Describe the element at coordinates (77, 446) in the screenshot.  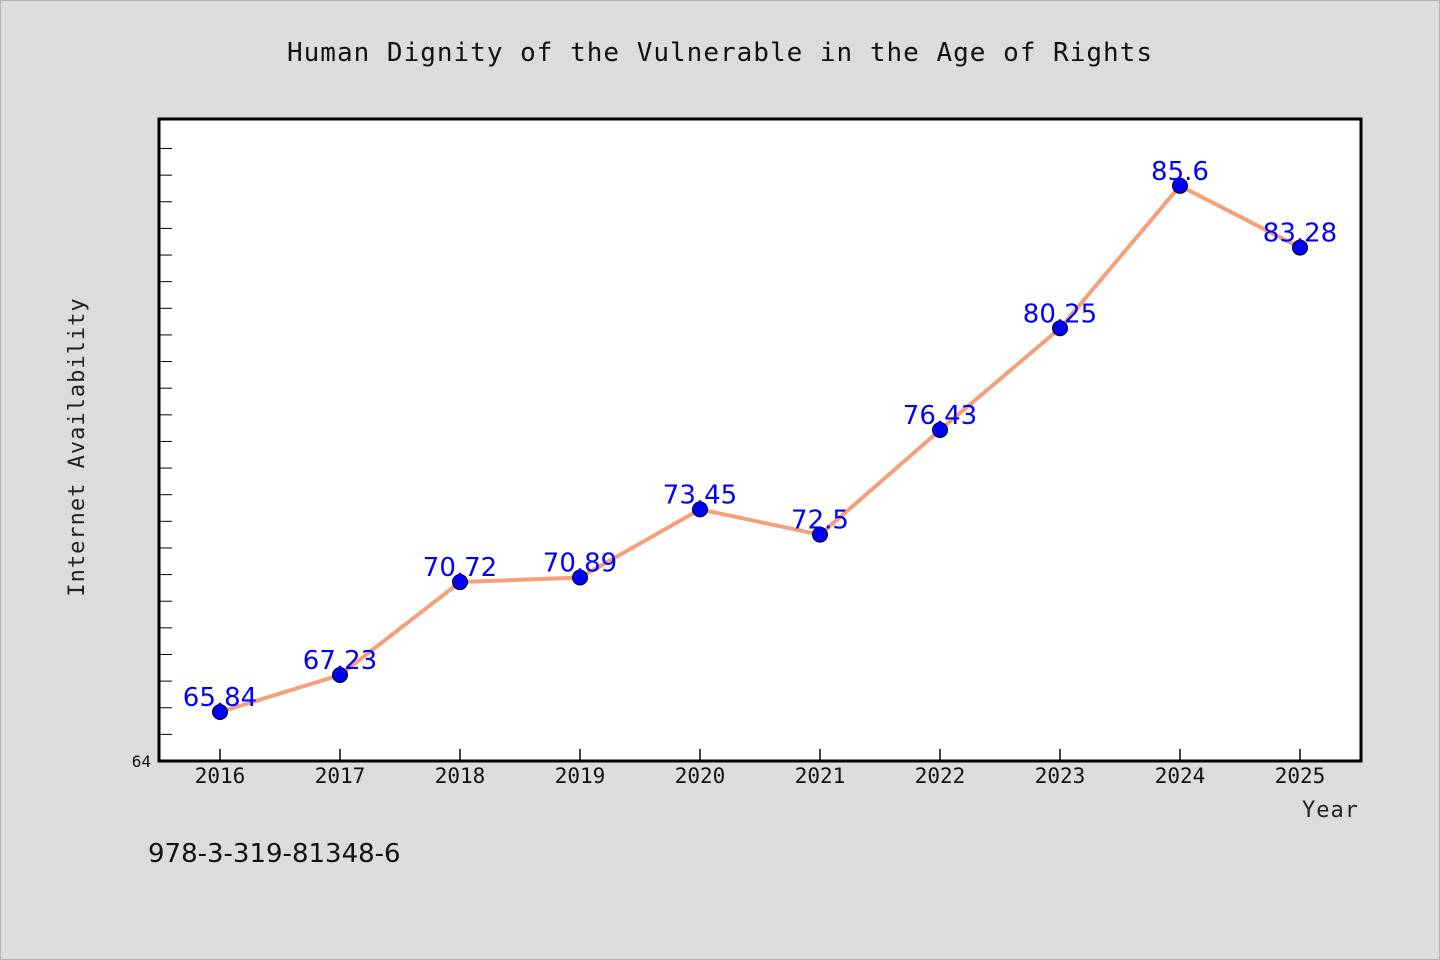
I see `y-axis-label: Internet Availability` at that location.